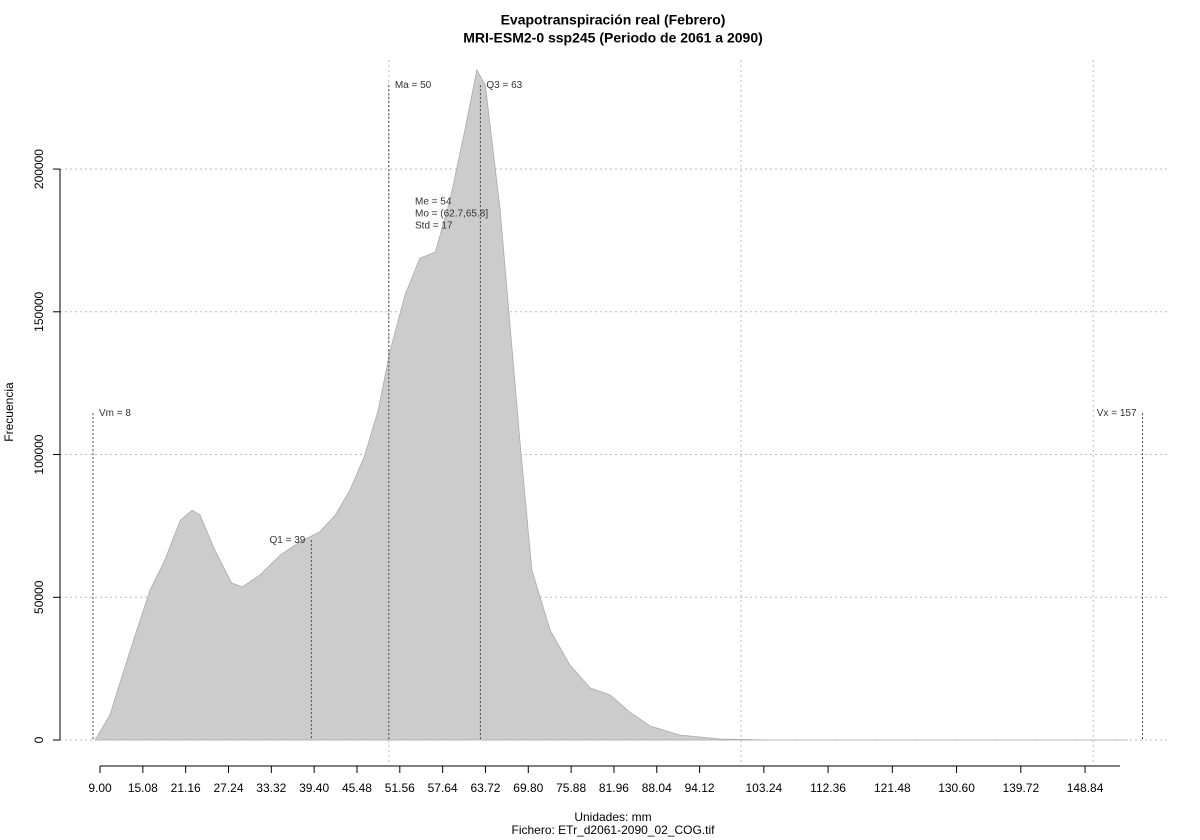 The image size is (1200, 840). What do you see at coordinates (143, 788) in the screenshot?
I see `x-tick-label: 15.08` at bounding box center [143, 788].